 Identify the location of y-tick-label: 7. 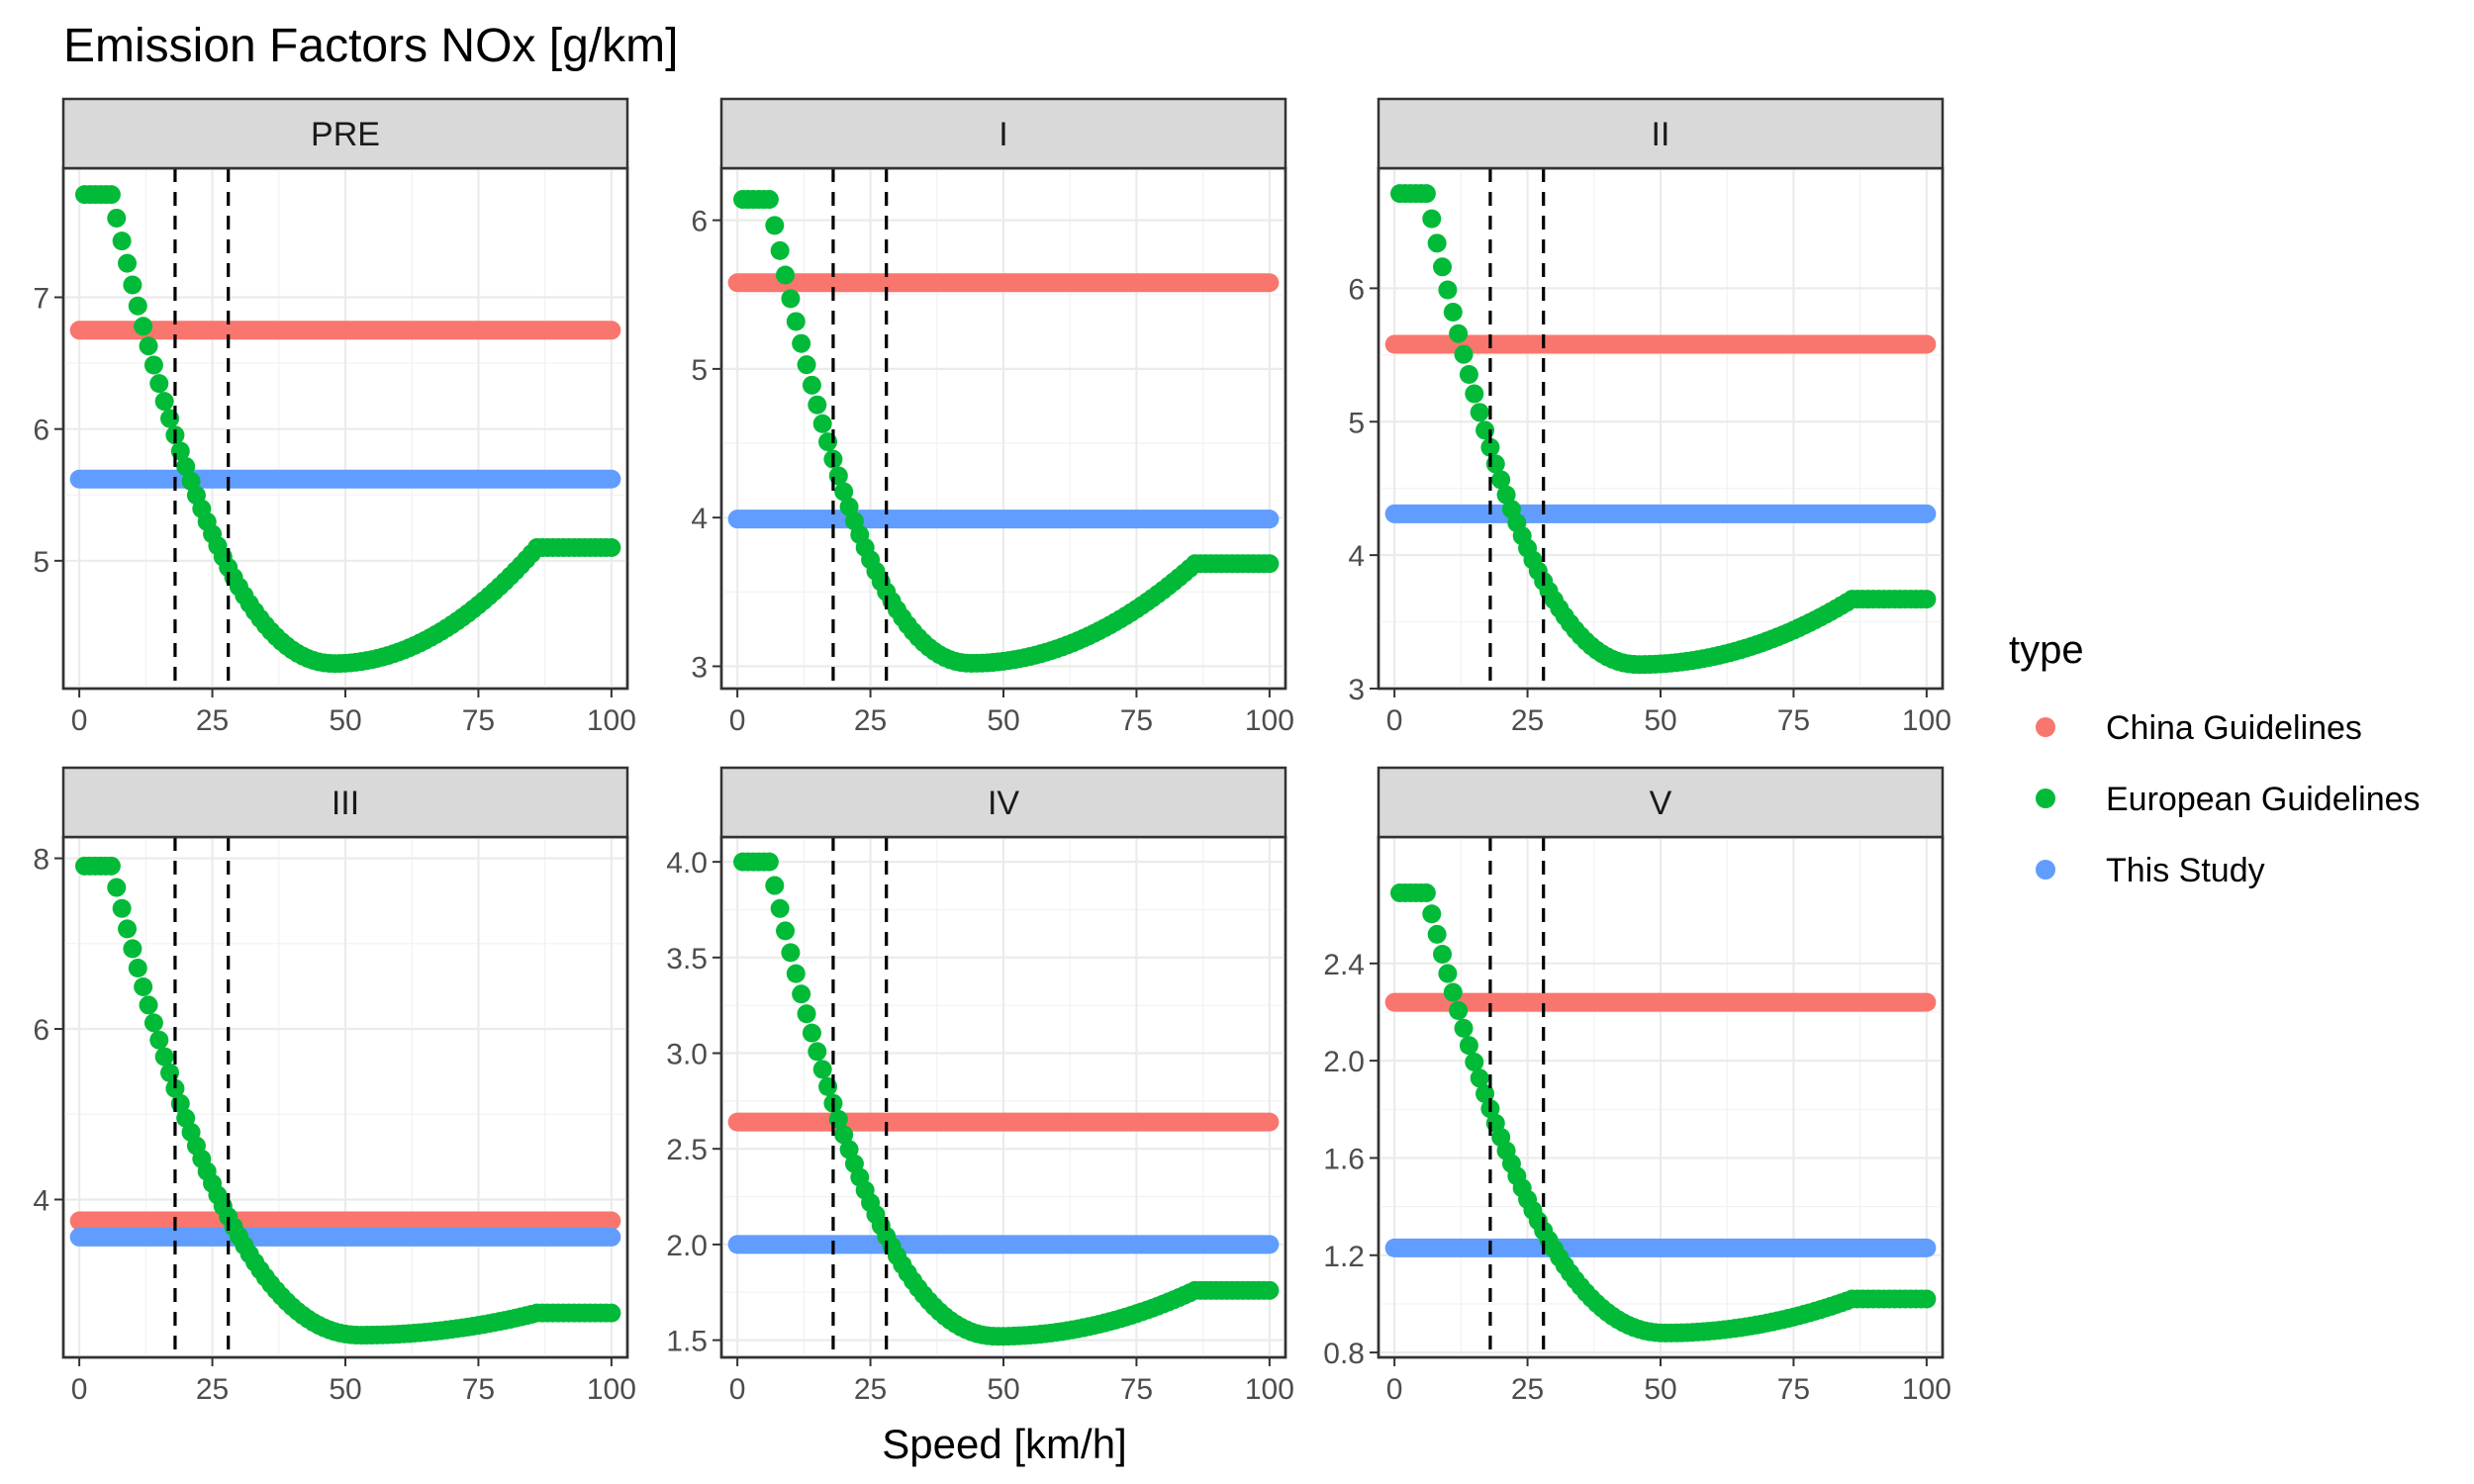
(41, 299).